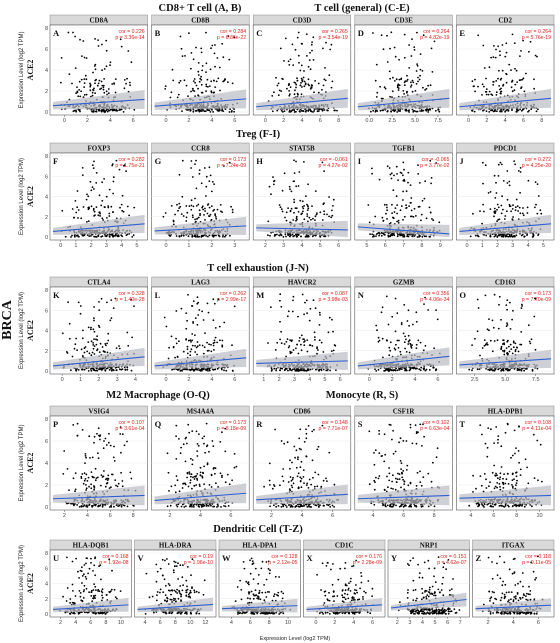 This screenshot has width=560, height=643. What do you see at coordinates (233, 294) in the screenshot?
I see `stat-cor: cor = 0.262` at bounding box center [233, 294].